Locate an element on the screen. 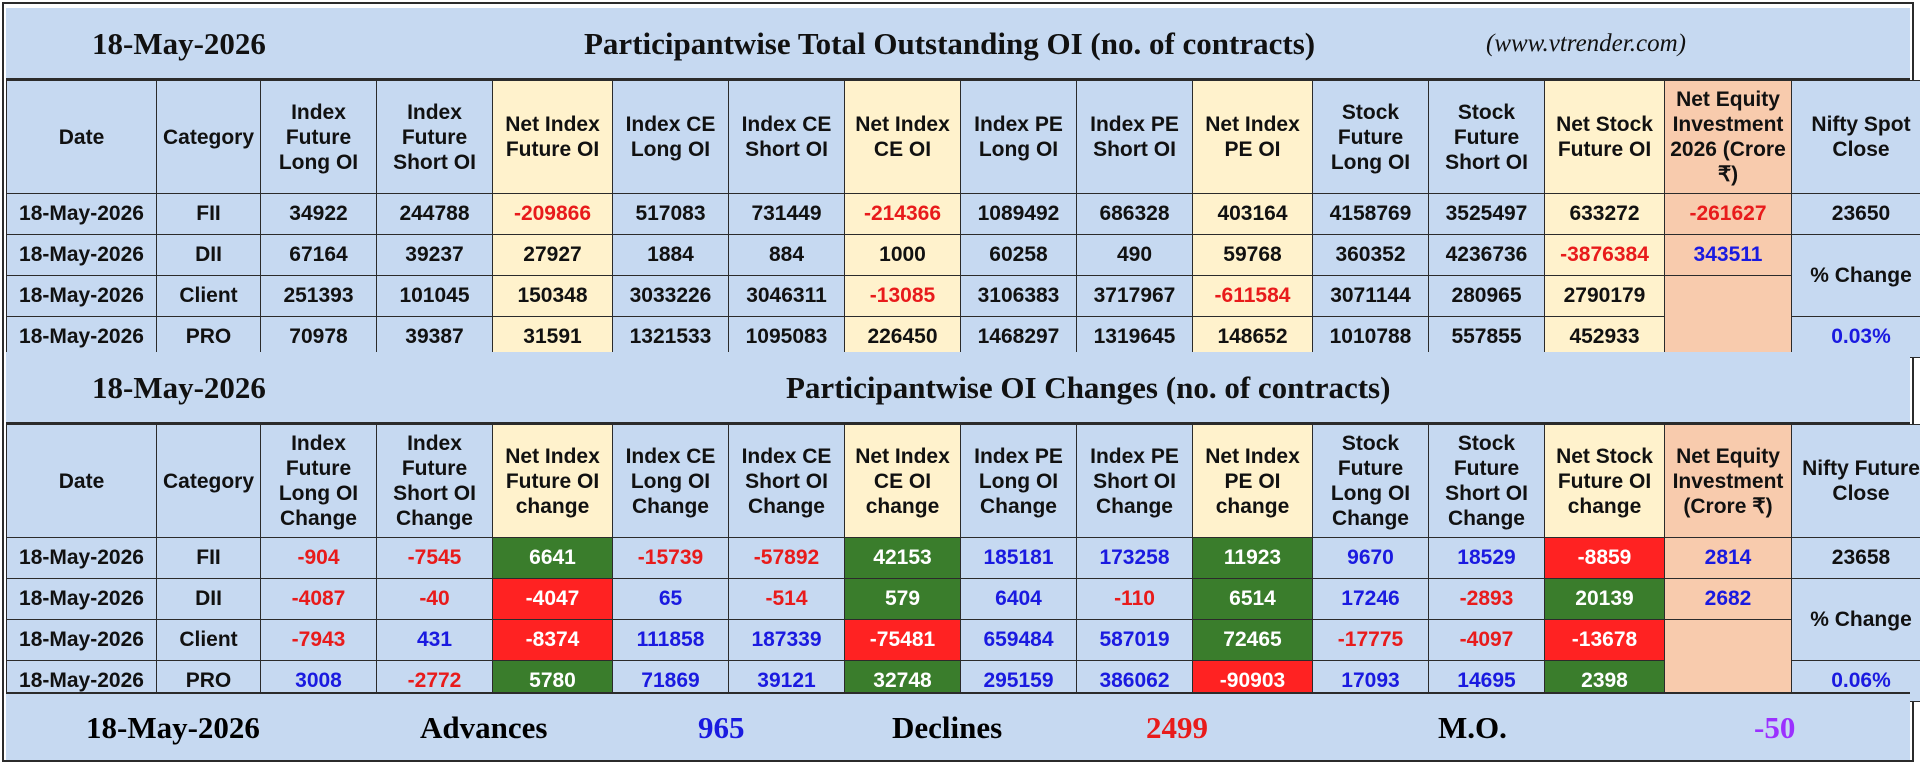 Image resolution: width=1920 pixels, height=768 pixels. cell-value: 1095083 is located at coordinates (786, 337).